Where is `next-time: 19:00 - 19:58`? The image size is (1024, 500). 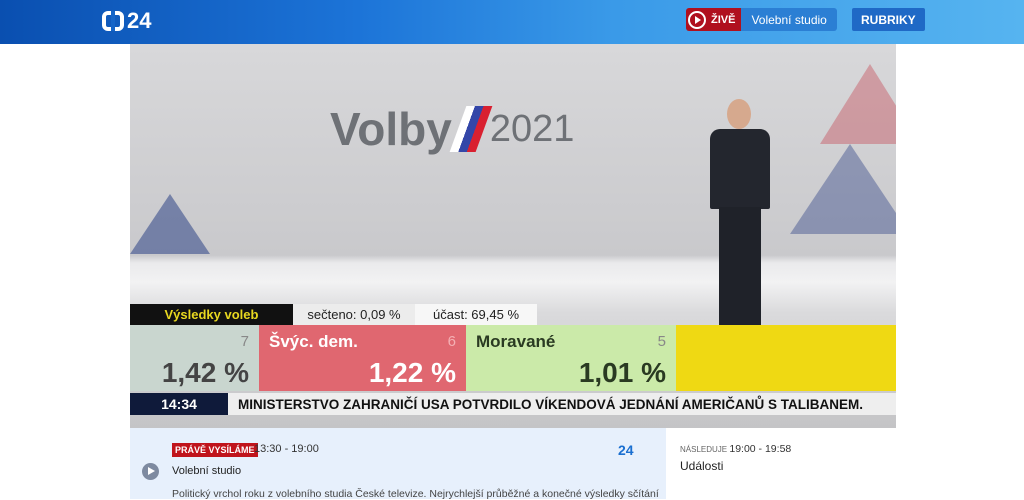 next-time: 19:00 - 19:58 is located at coordinates (760, 449).